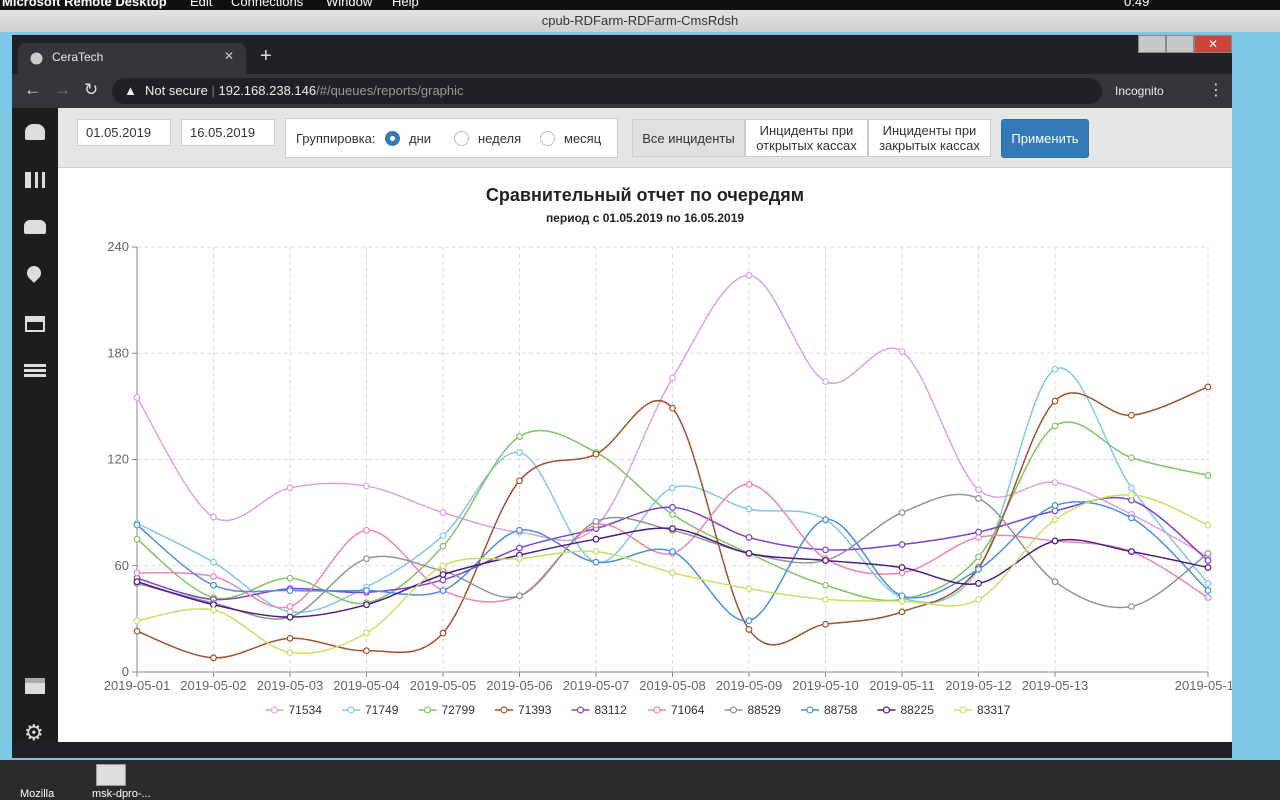  What do you see at coordinates (1216, 90) in the screenshot?
I see `menu-button: ⋮` at bounding box center [1216, 90].